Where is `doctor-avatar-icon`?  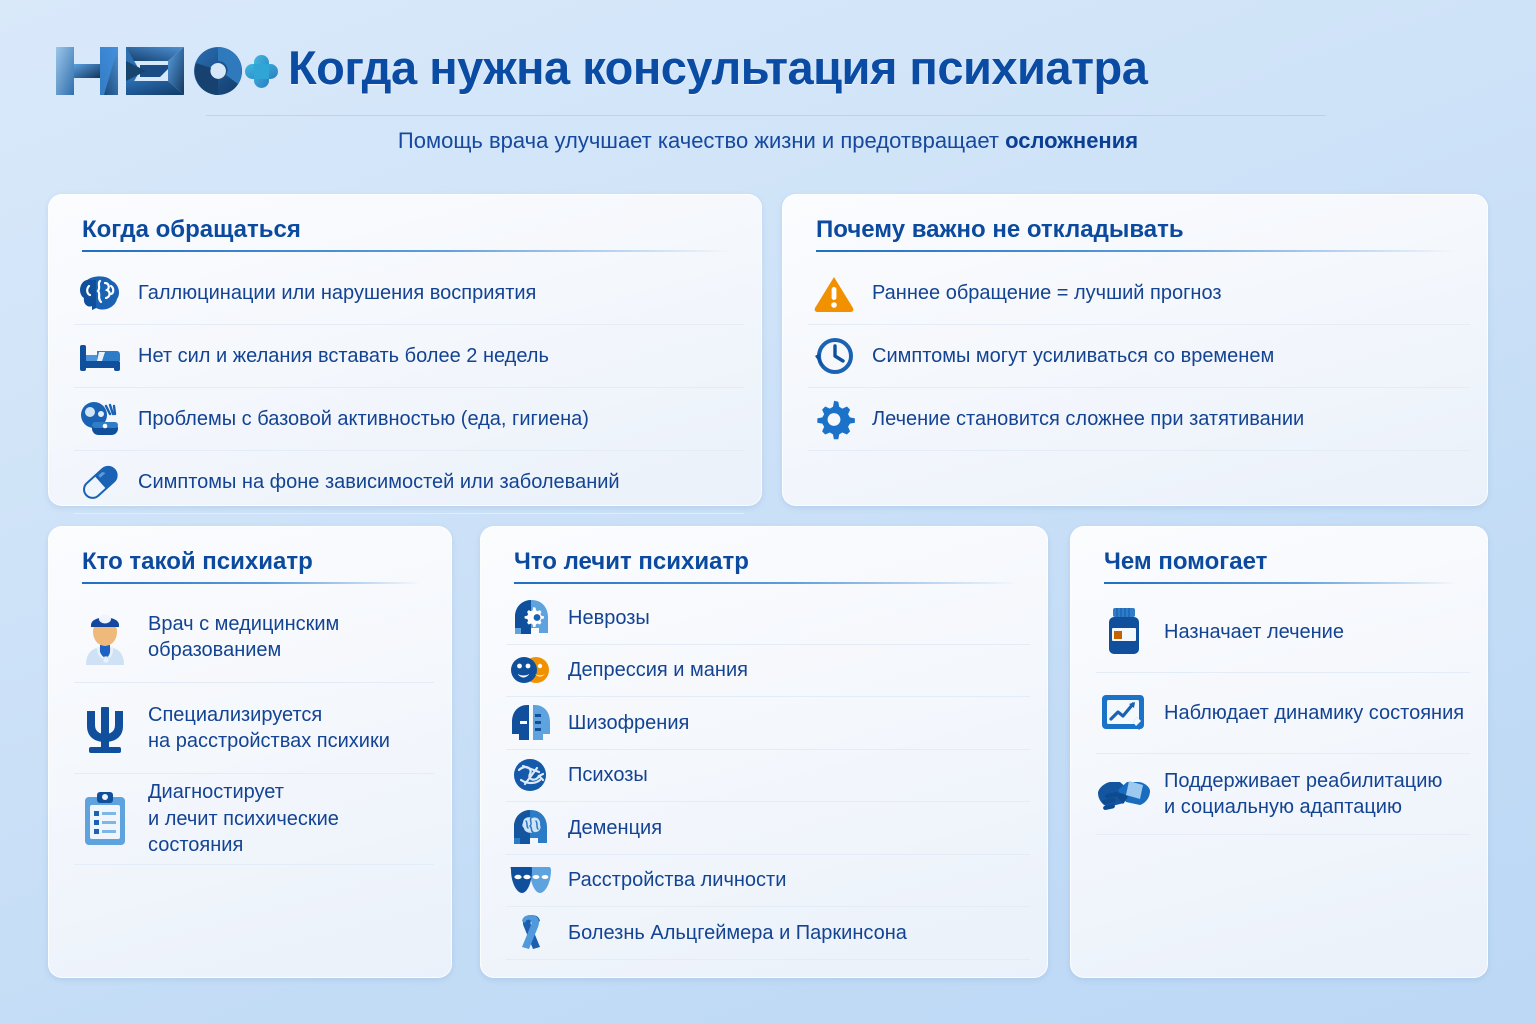 doctor-avatar-icon is located at coordinates (105, 637).